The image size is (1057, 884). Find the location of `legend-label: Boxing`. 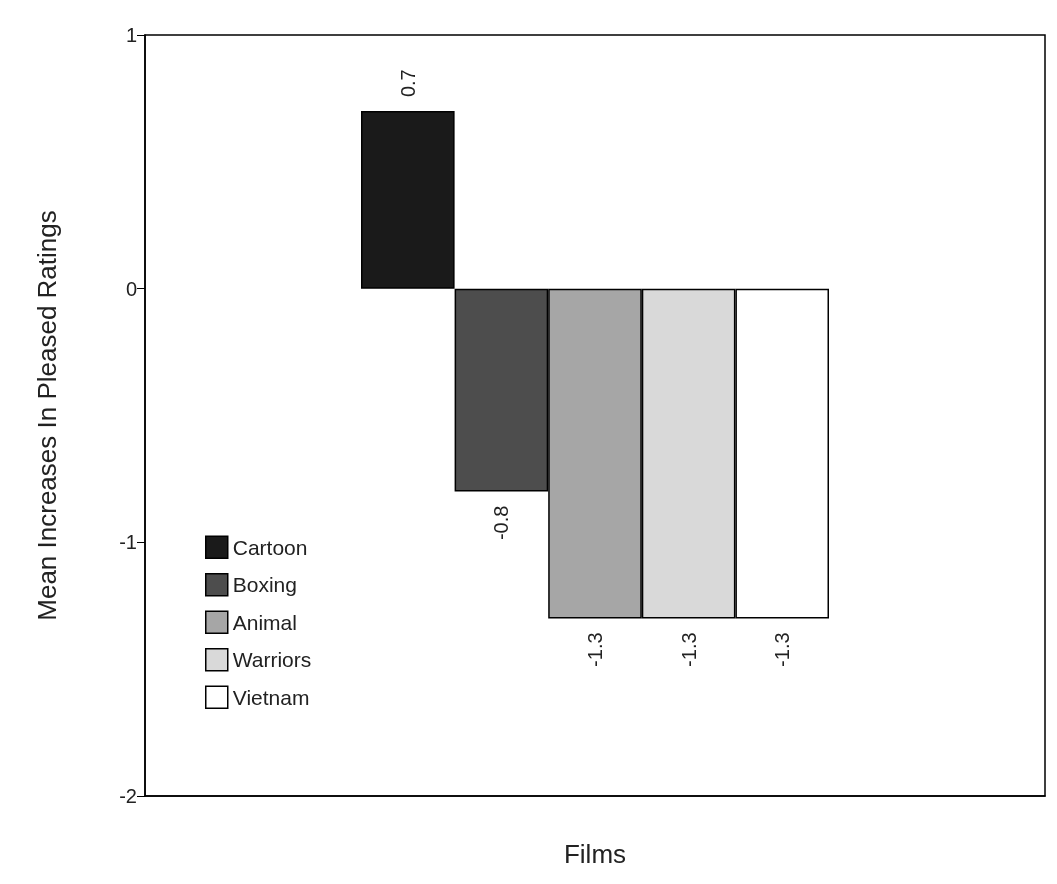

legend-label: Boxing is located at coordinates (264, 585).